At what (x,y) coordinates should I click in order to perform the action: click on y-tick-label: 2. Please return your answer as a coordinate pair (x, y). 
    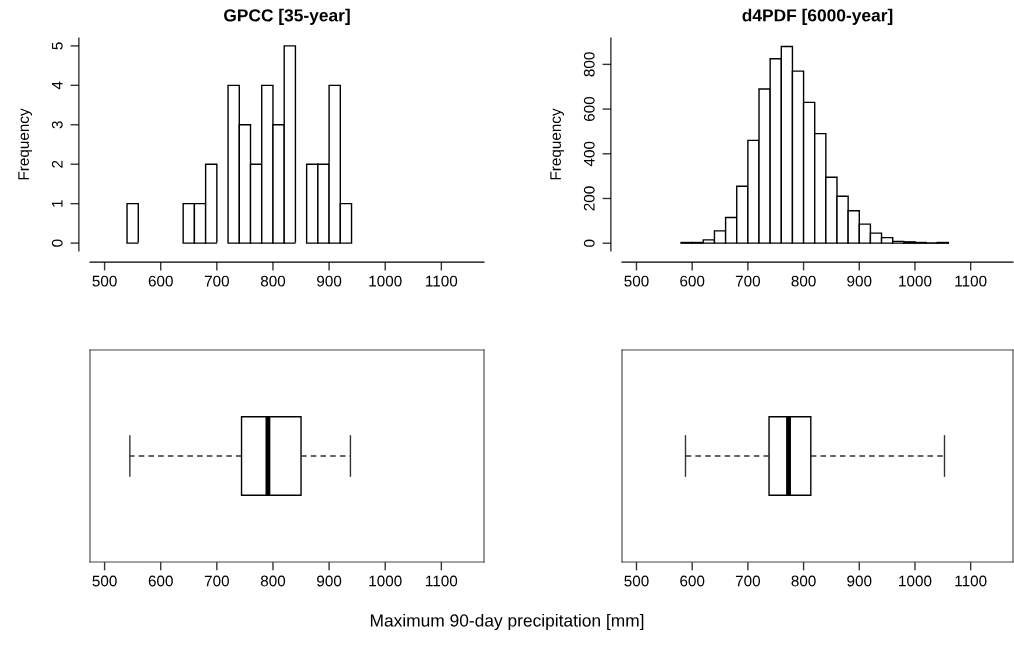
    Looking at the image, I should click on (57, 164).